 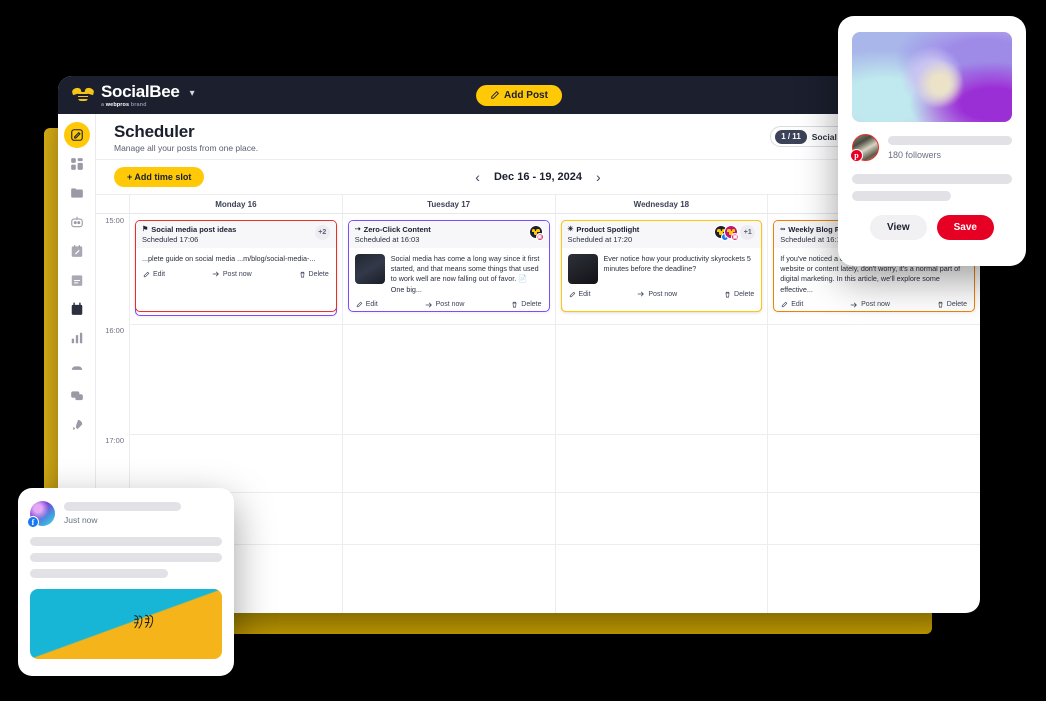 I want to click on extra-accounts-badge: +1, so click(x=748, y=232).